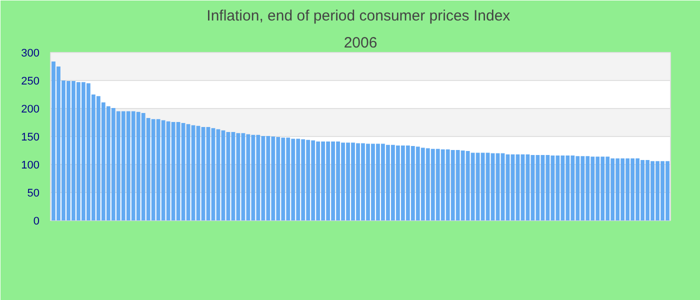 The image size is (700, 300). What do you see at coordinates (30, 138) in the screenshot?
I see `y-tick-label: 150` at bounding box center [30, 138].